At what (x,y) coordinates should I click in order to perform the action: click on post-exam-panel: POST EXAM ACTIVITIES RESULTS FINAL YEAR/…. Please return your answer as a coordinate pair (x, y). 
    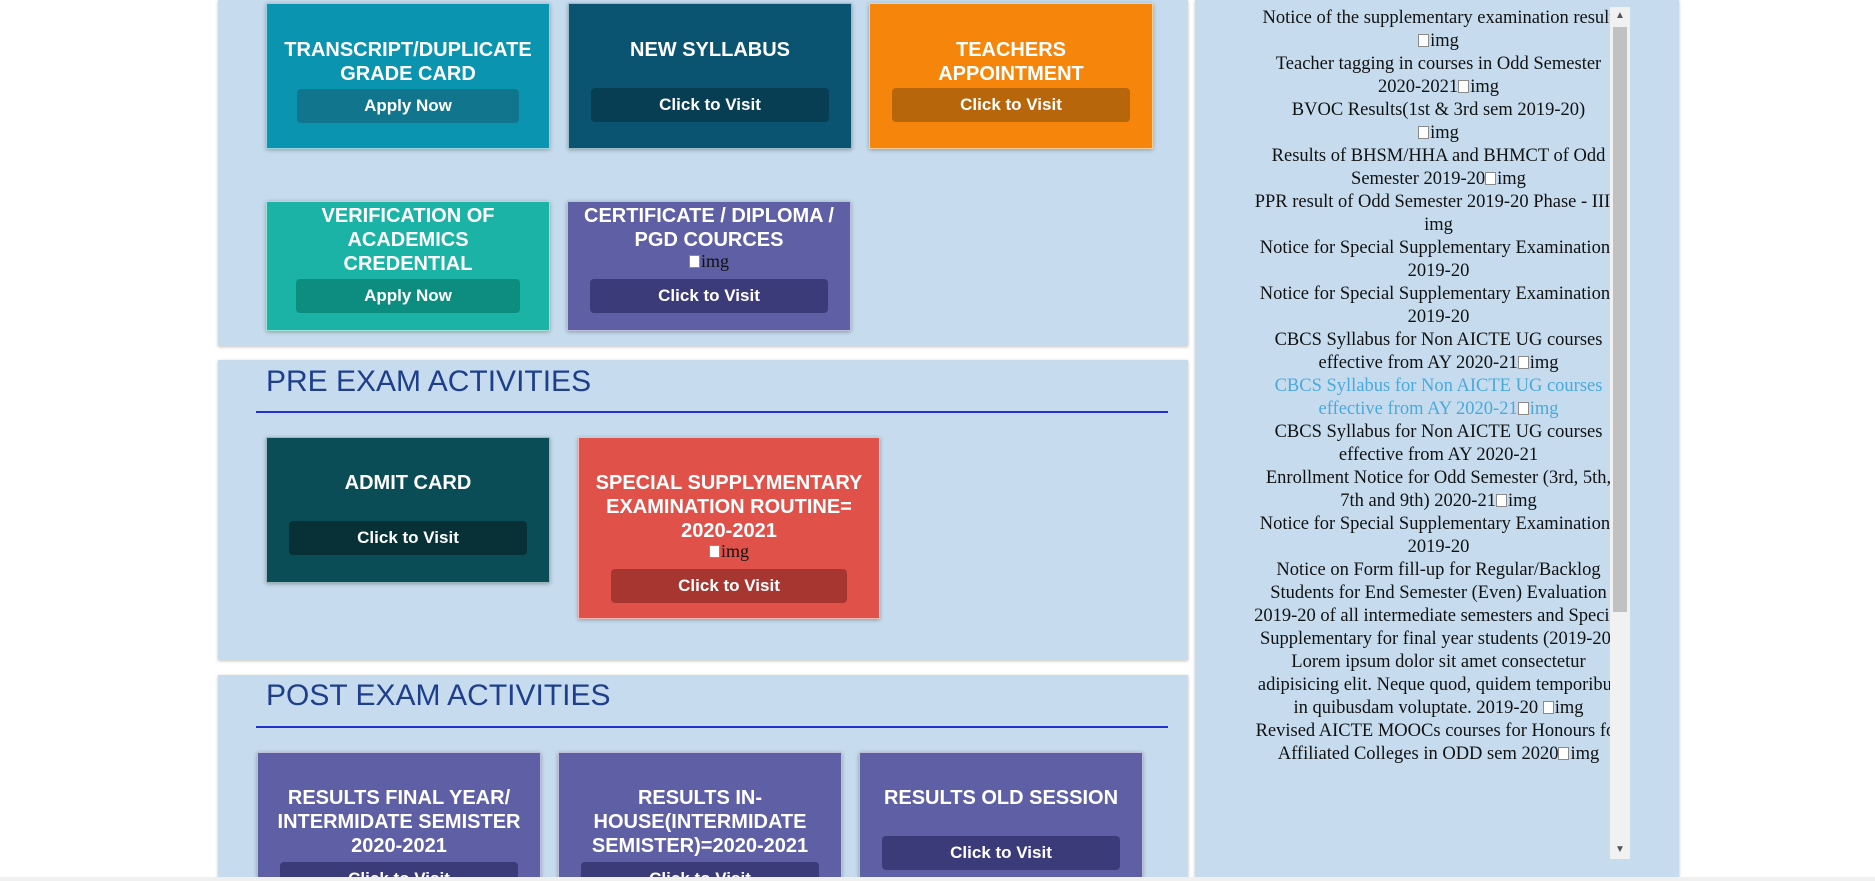
    Looking at the image, I should click on (703, 778).